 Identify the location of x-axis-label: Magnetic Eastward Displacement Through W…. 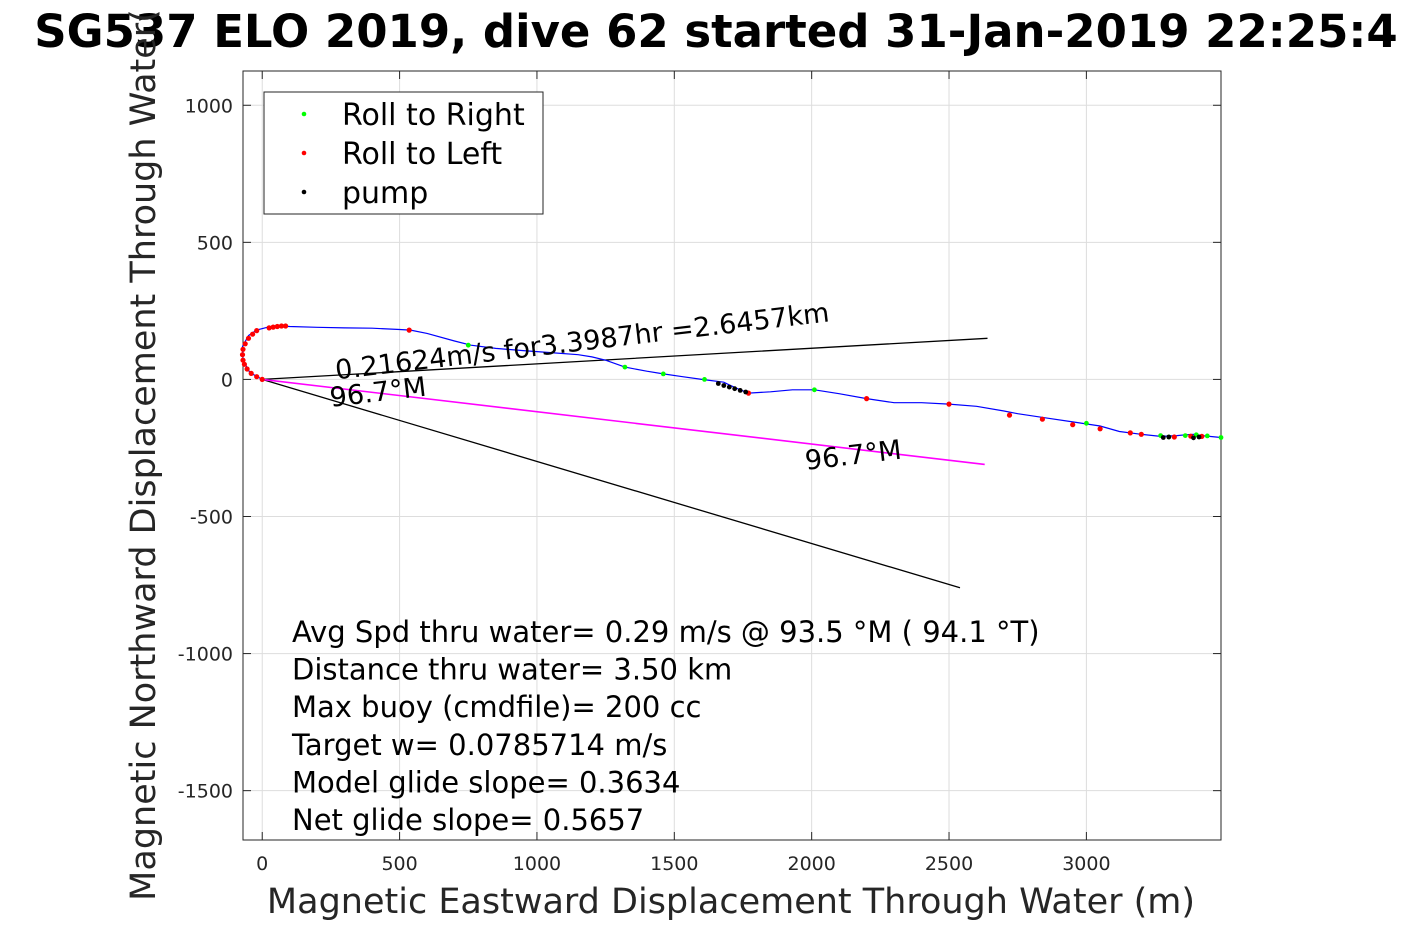
(731, 902).